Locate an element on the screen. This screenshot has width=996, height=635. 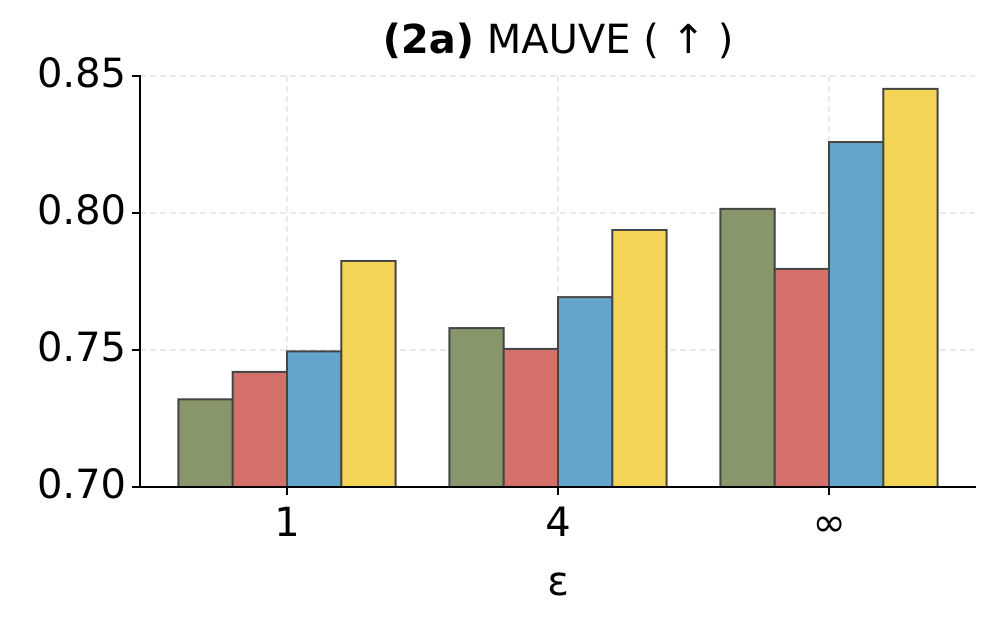
y-tick-label: 0.70 is located at coordinates (81, 485).